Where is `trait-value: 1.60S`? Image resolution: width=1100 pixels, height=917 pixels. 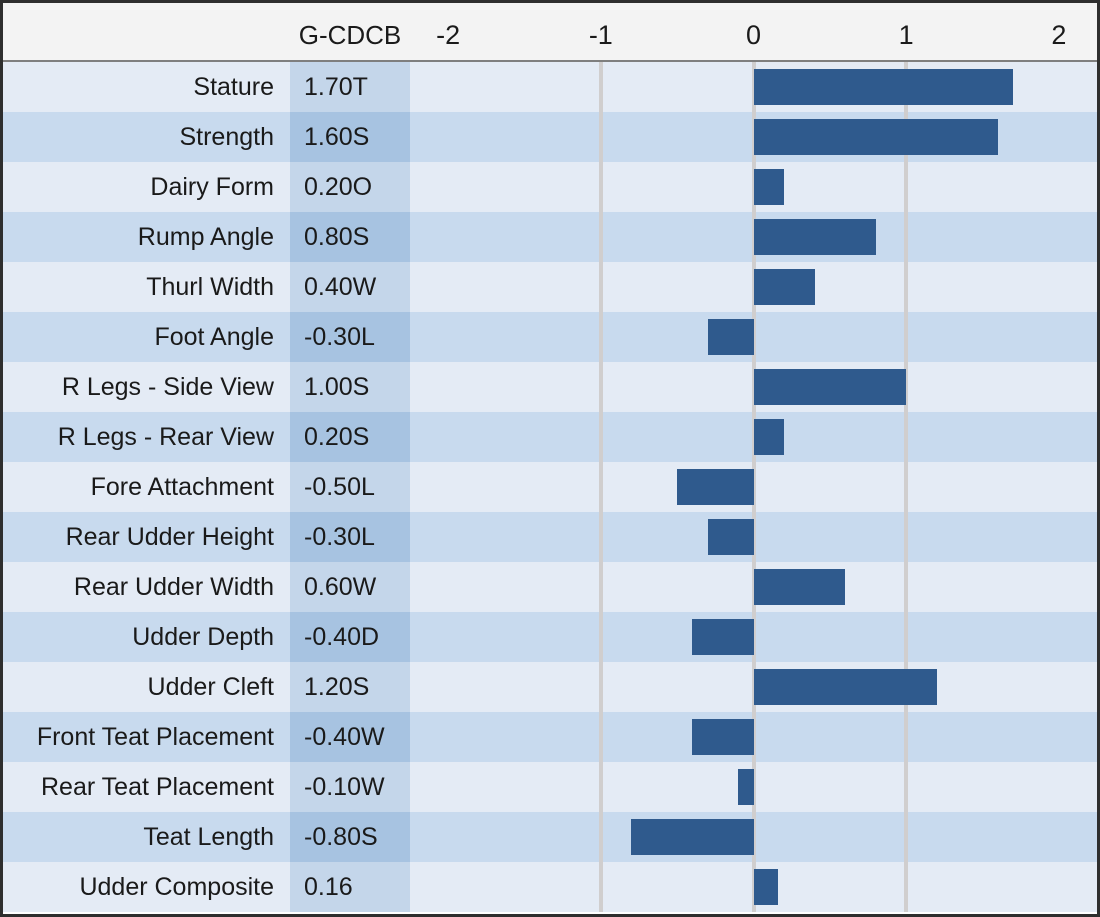 trait-value: 1.60S is located at coordinates (350, 137).